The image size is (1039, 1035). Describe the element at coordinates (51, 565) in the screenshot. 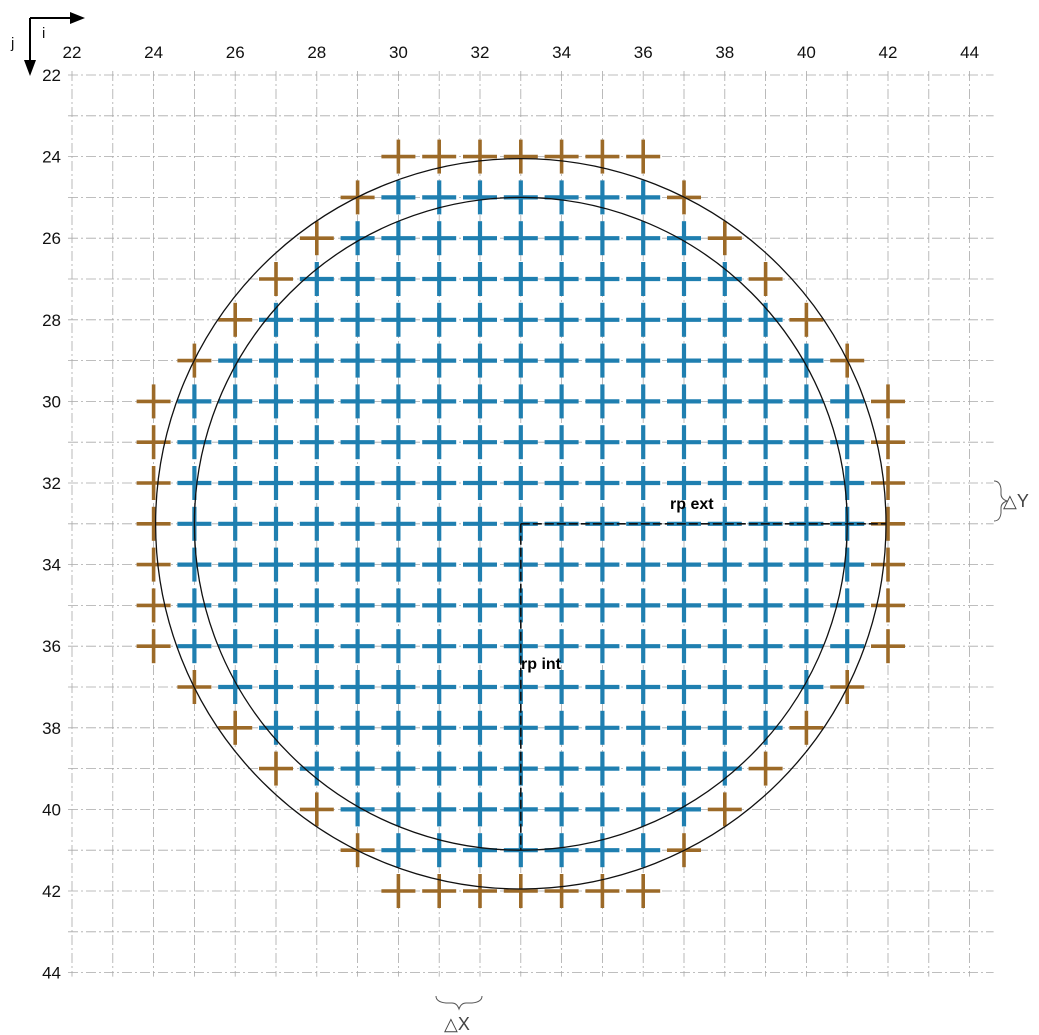

I see `y-tick-label: 34` at that location.